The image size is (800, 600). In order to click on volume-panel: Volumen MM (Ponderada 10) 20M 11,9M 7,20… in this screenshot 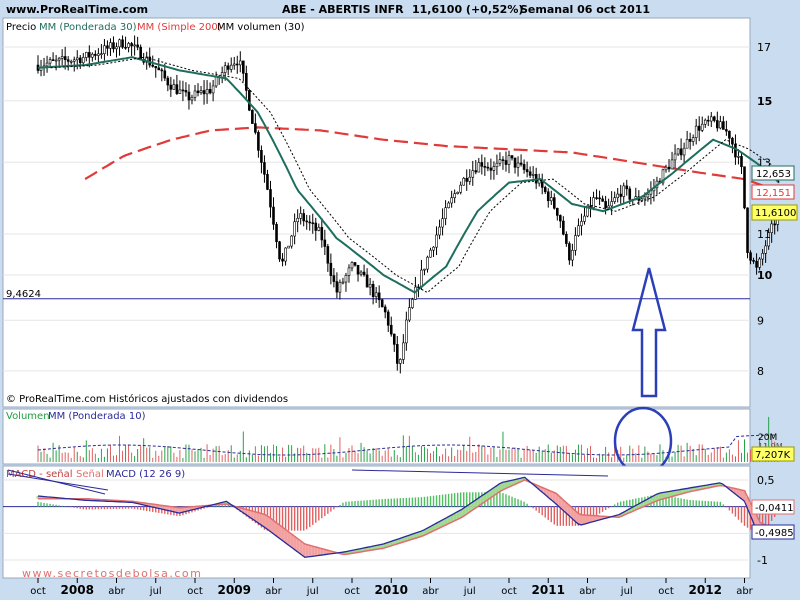, I will do `click(398, 441)`.